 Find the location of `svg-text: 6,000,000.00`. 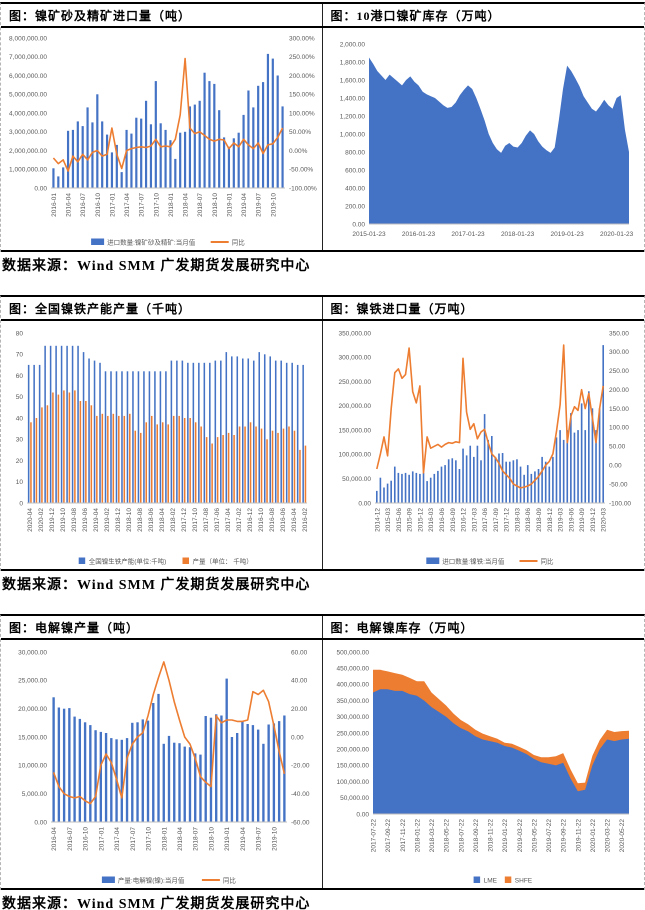

svg-text: 6,000,000.00 is located at coordinates (28, 76).